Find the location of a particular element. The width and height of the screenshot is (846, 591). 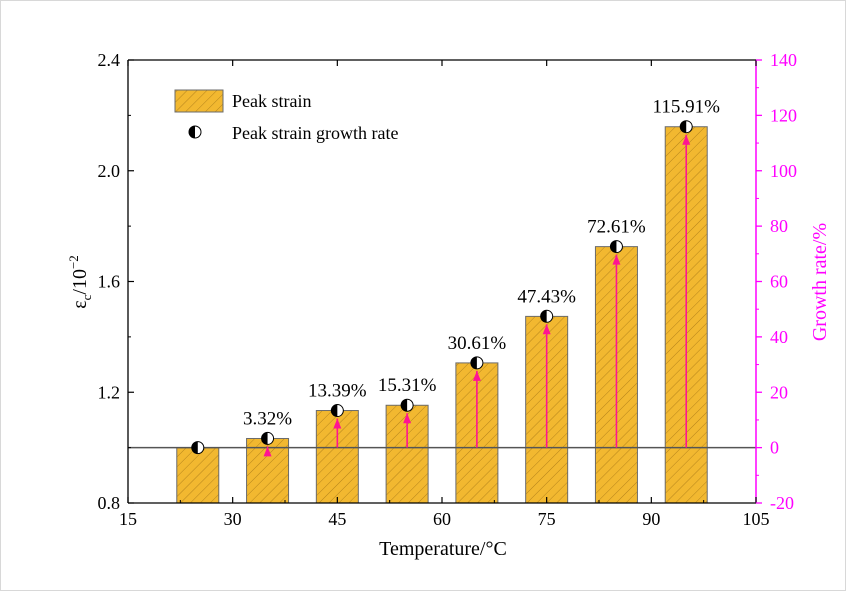

y-right-tick-label--20: -20 is located at coordinates (782, 503).